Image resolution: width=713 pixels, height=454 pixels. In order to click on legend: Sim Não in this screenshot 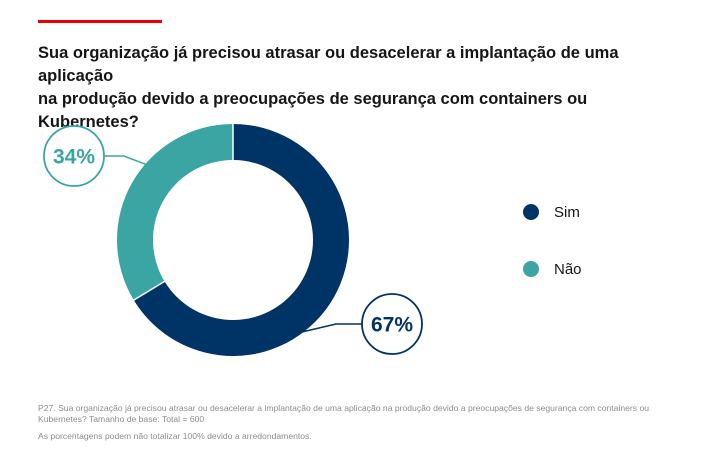, I will do `click(552, 257)`.